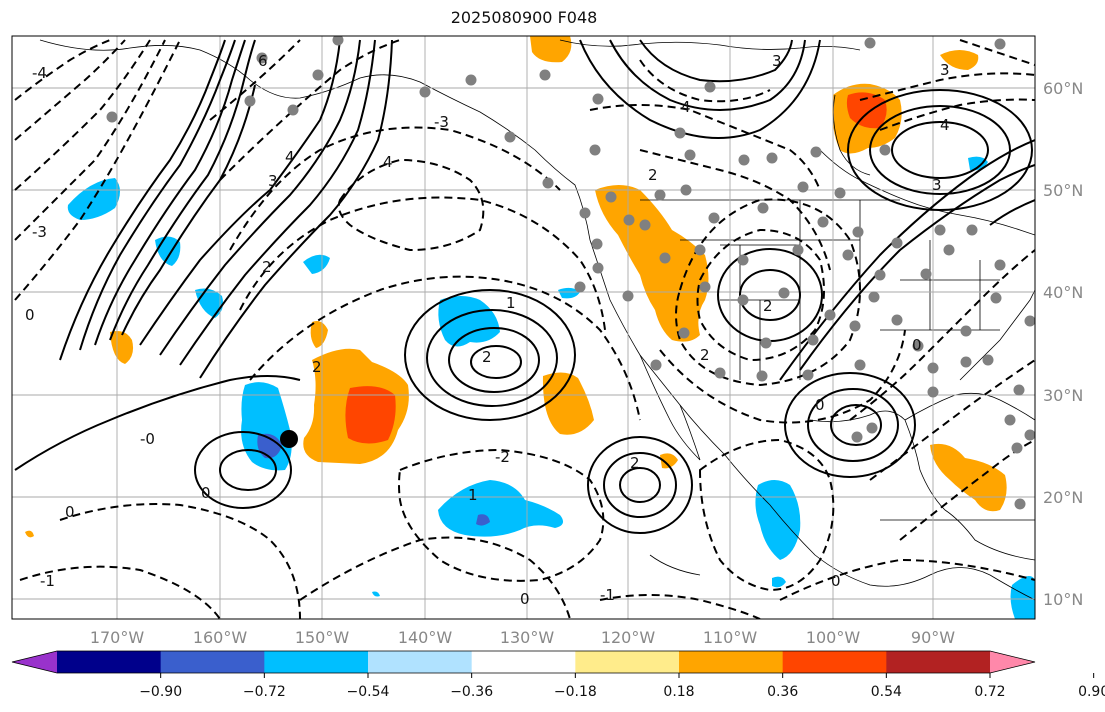 Image resolution: width=1105 pixels, height=712 pixels. What do you see at coordinates (678, 692) in the screenshot?
I see `colorbar-tick-label: 0.18` at bounding box center [678, 692].